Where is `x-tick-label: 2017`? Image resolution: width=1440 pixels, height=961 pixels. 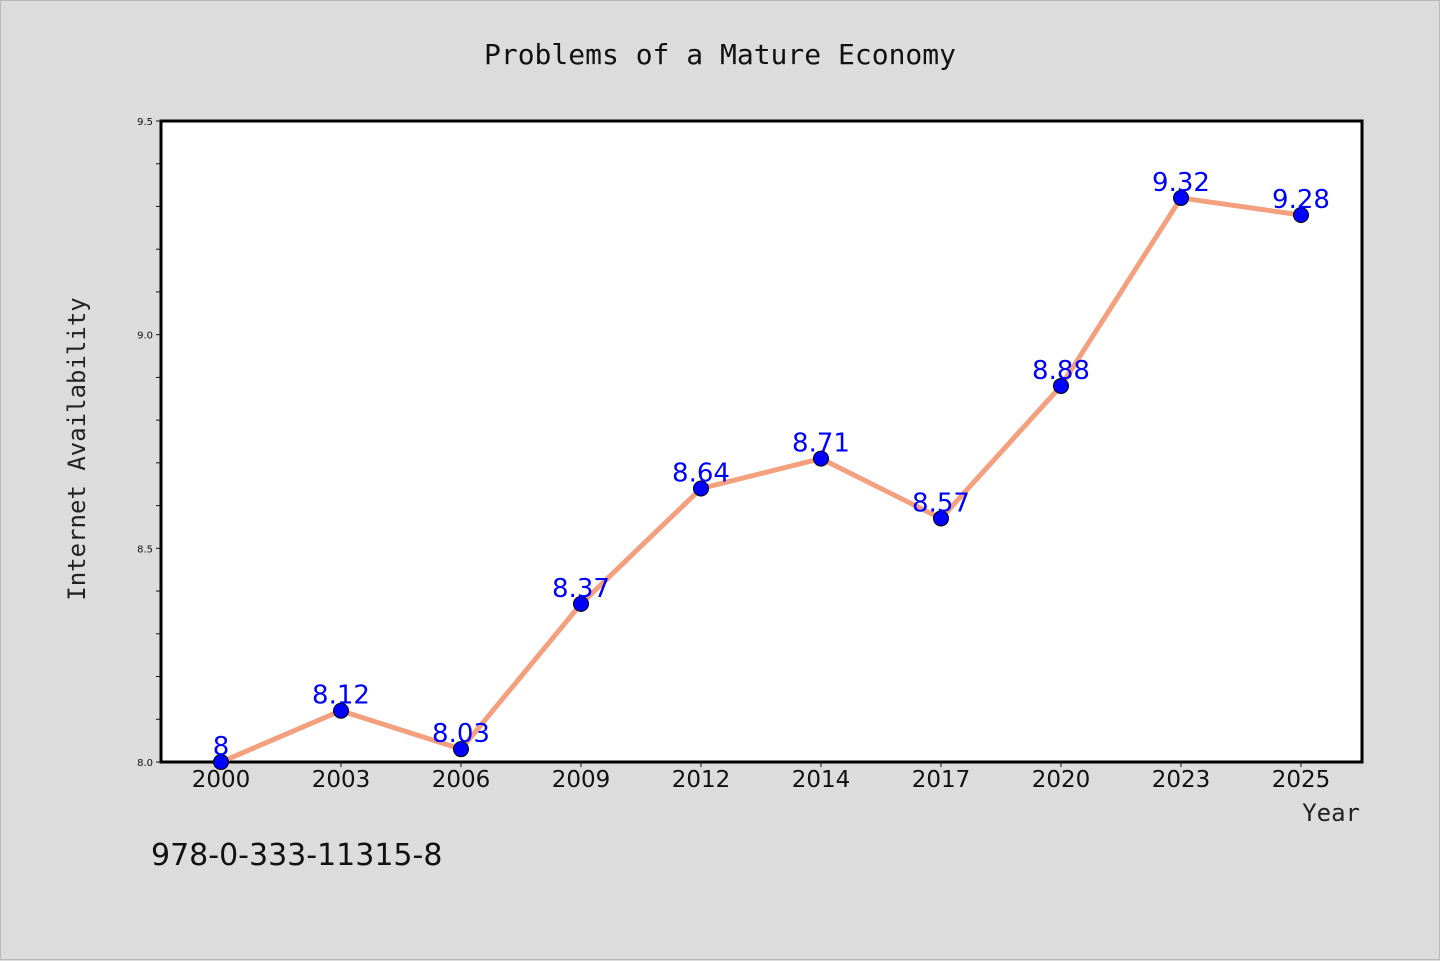 x-tick-label: 2017 is located at coordinates (941, 780).